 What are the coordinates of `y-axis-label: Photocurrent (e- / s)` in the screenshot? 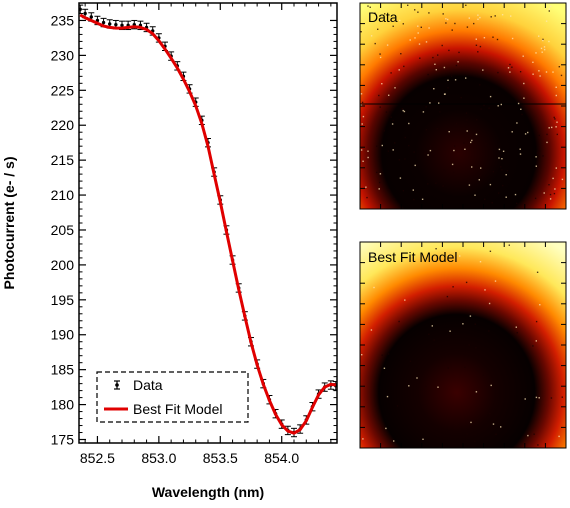 It's located at (9, 222).